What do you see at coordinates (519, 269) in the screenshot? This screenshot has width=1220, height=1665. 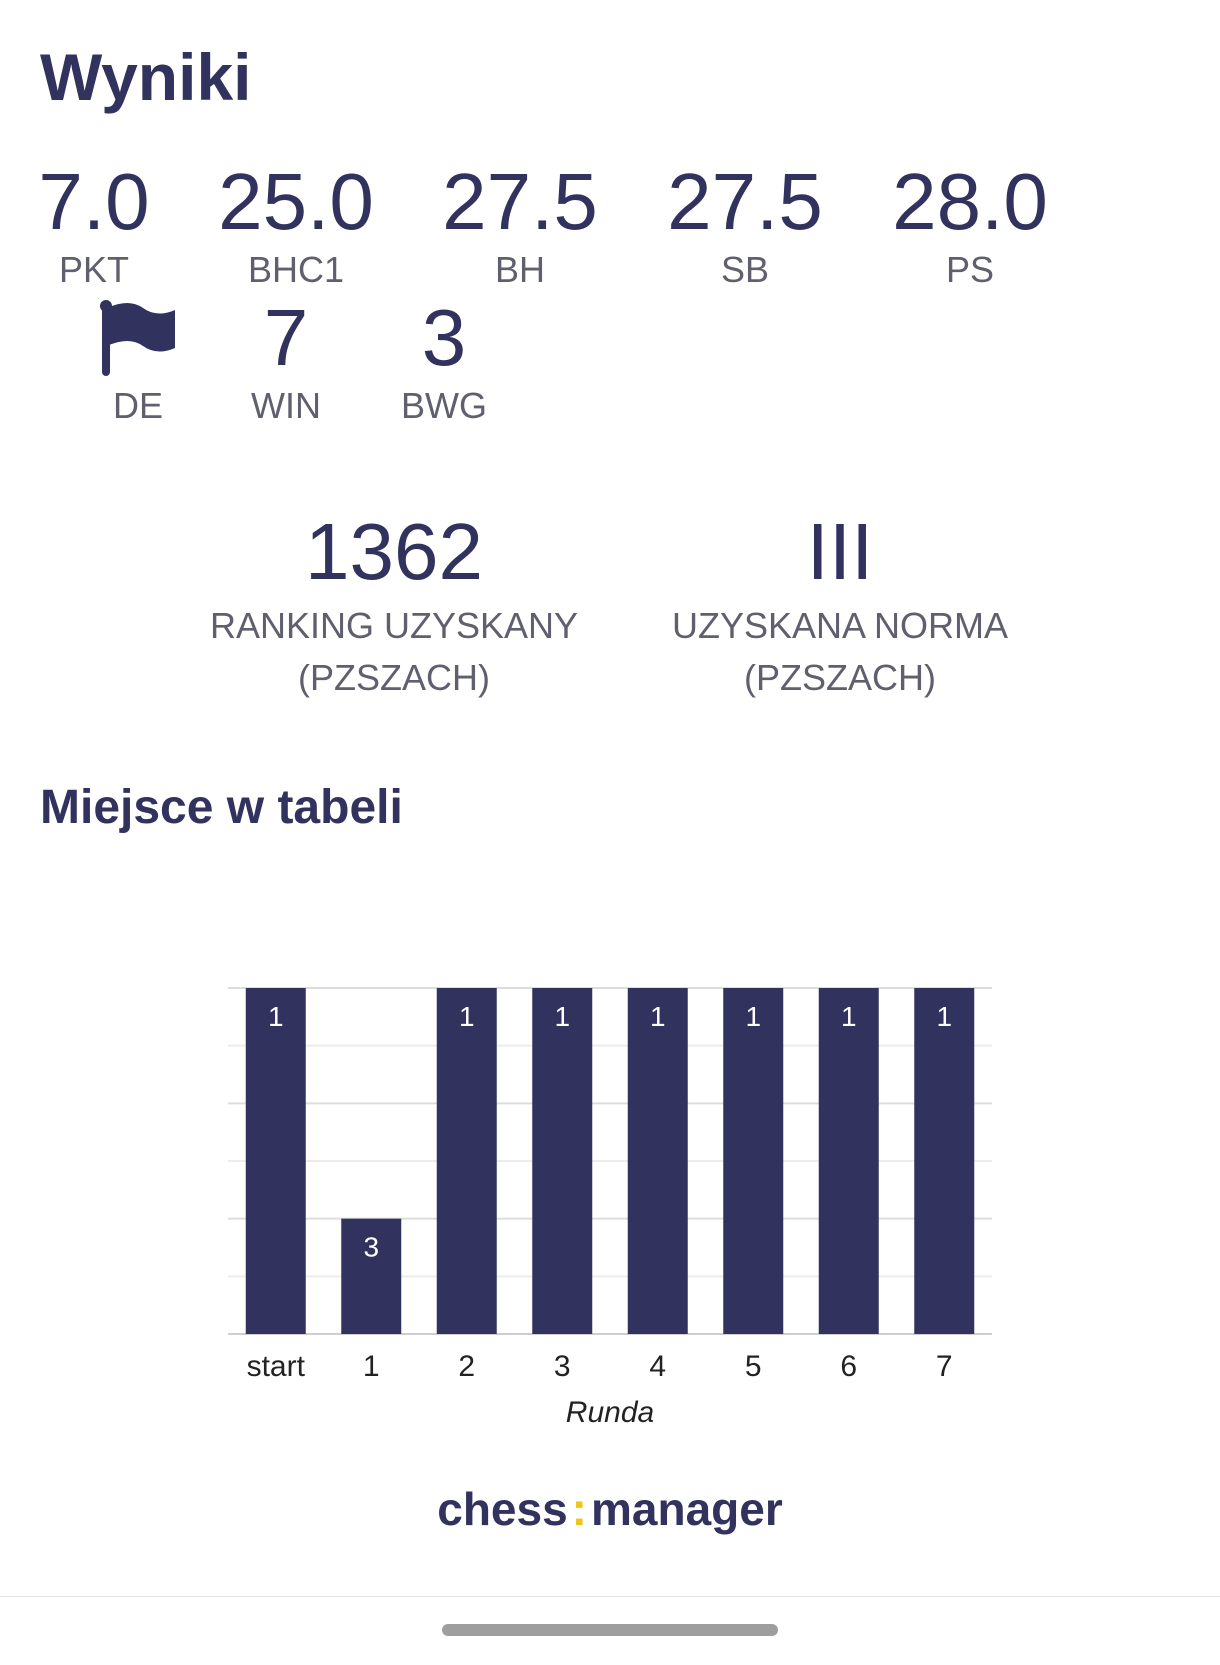 I see `stat-label: BH` at bounding box center [519, 269].